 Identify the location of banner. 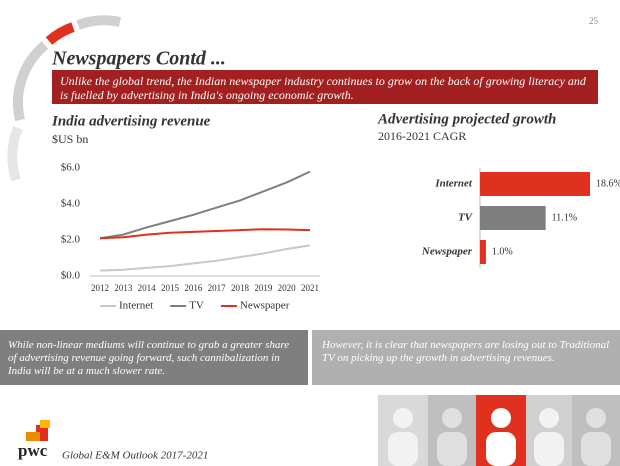
(325, 87).